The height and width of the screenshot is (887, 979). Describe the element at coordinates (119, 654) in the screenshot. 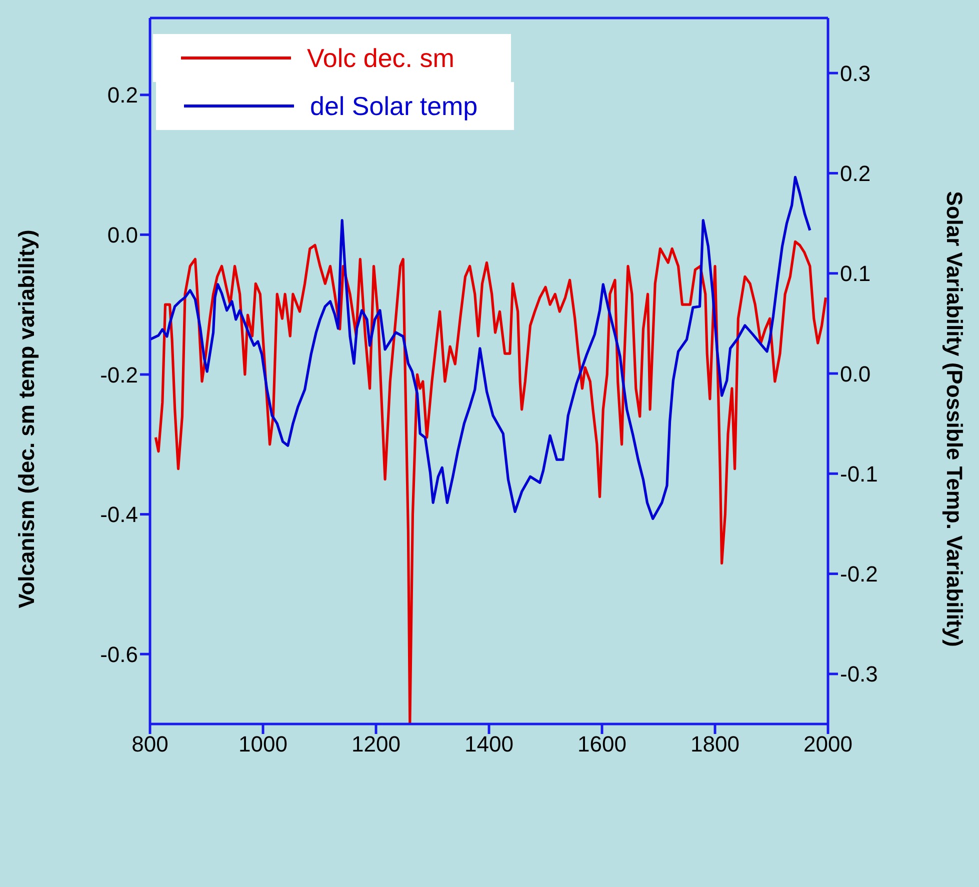

I see `y-tick-label: -0.6` at that location.